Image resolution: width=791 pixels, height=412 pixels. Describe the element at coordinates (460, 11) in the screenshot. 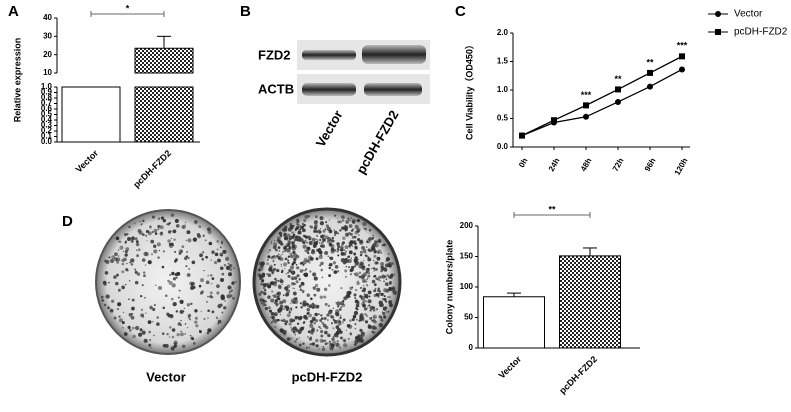

I see `panel-letter: C` at that location.